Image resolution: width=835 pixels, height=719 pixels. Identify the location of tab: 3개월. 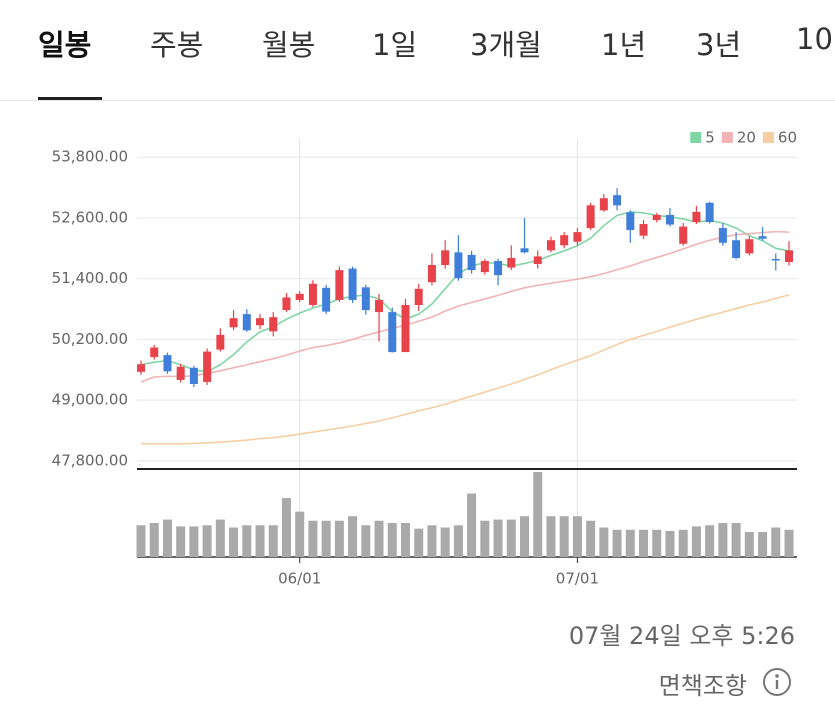
(506, 45).